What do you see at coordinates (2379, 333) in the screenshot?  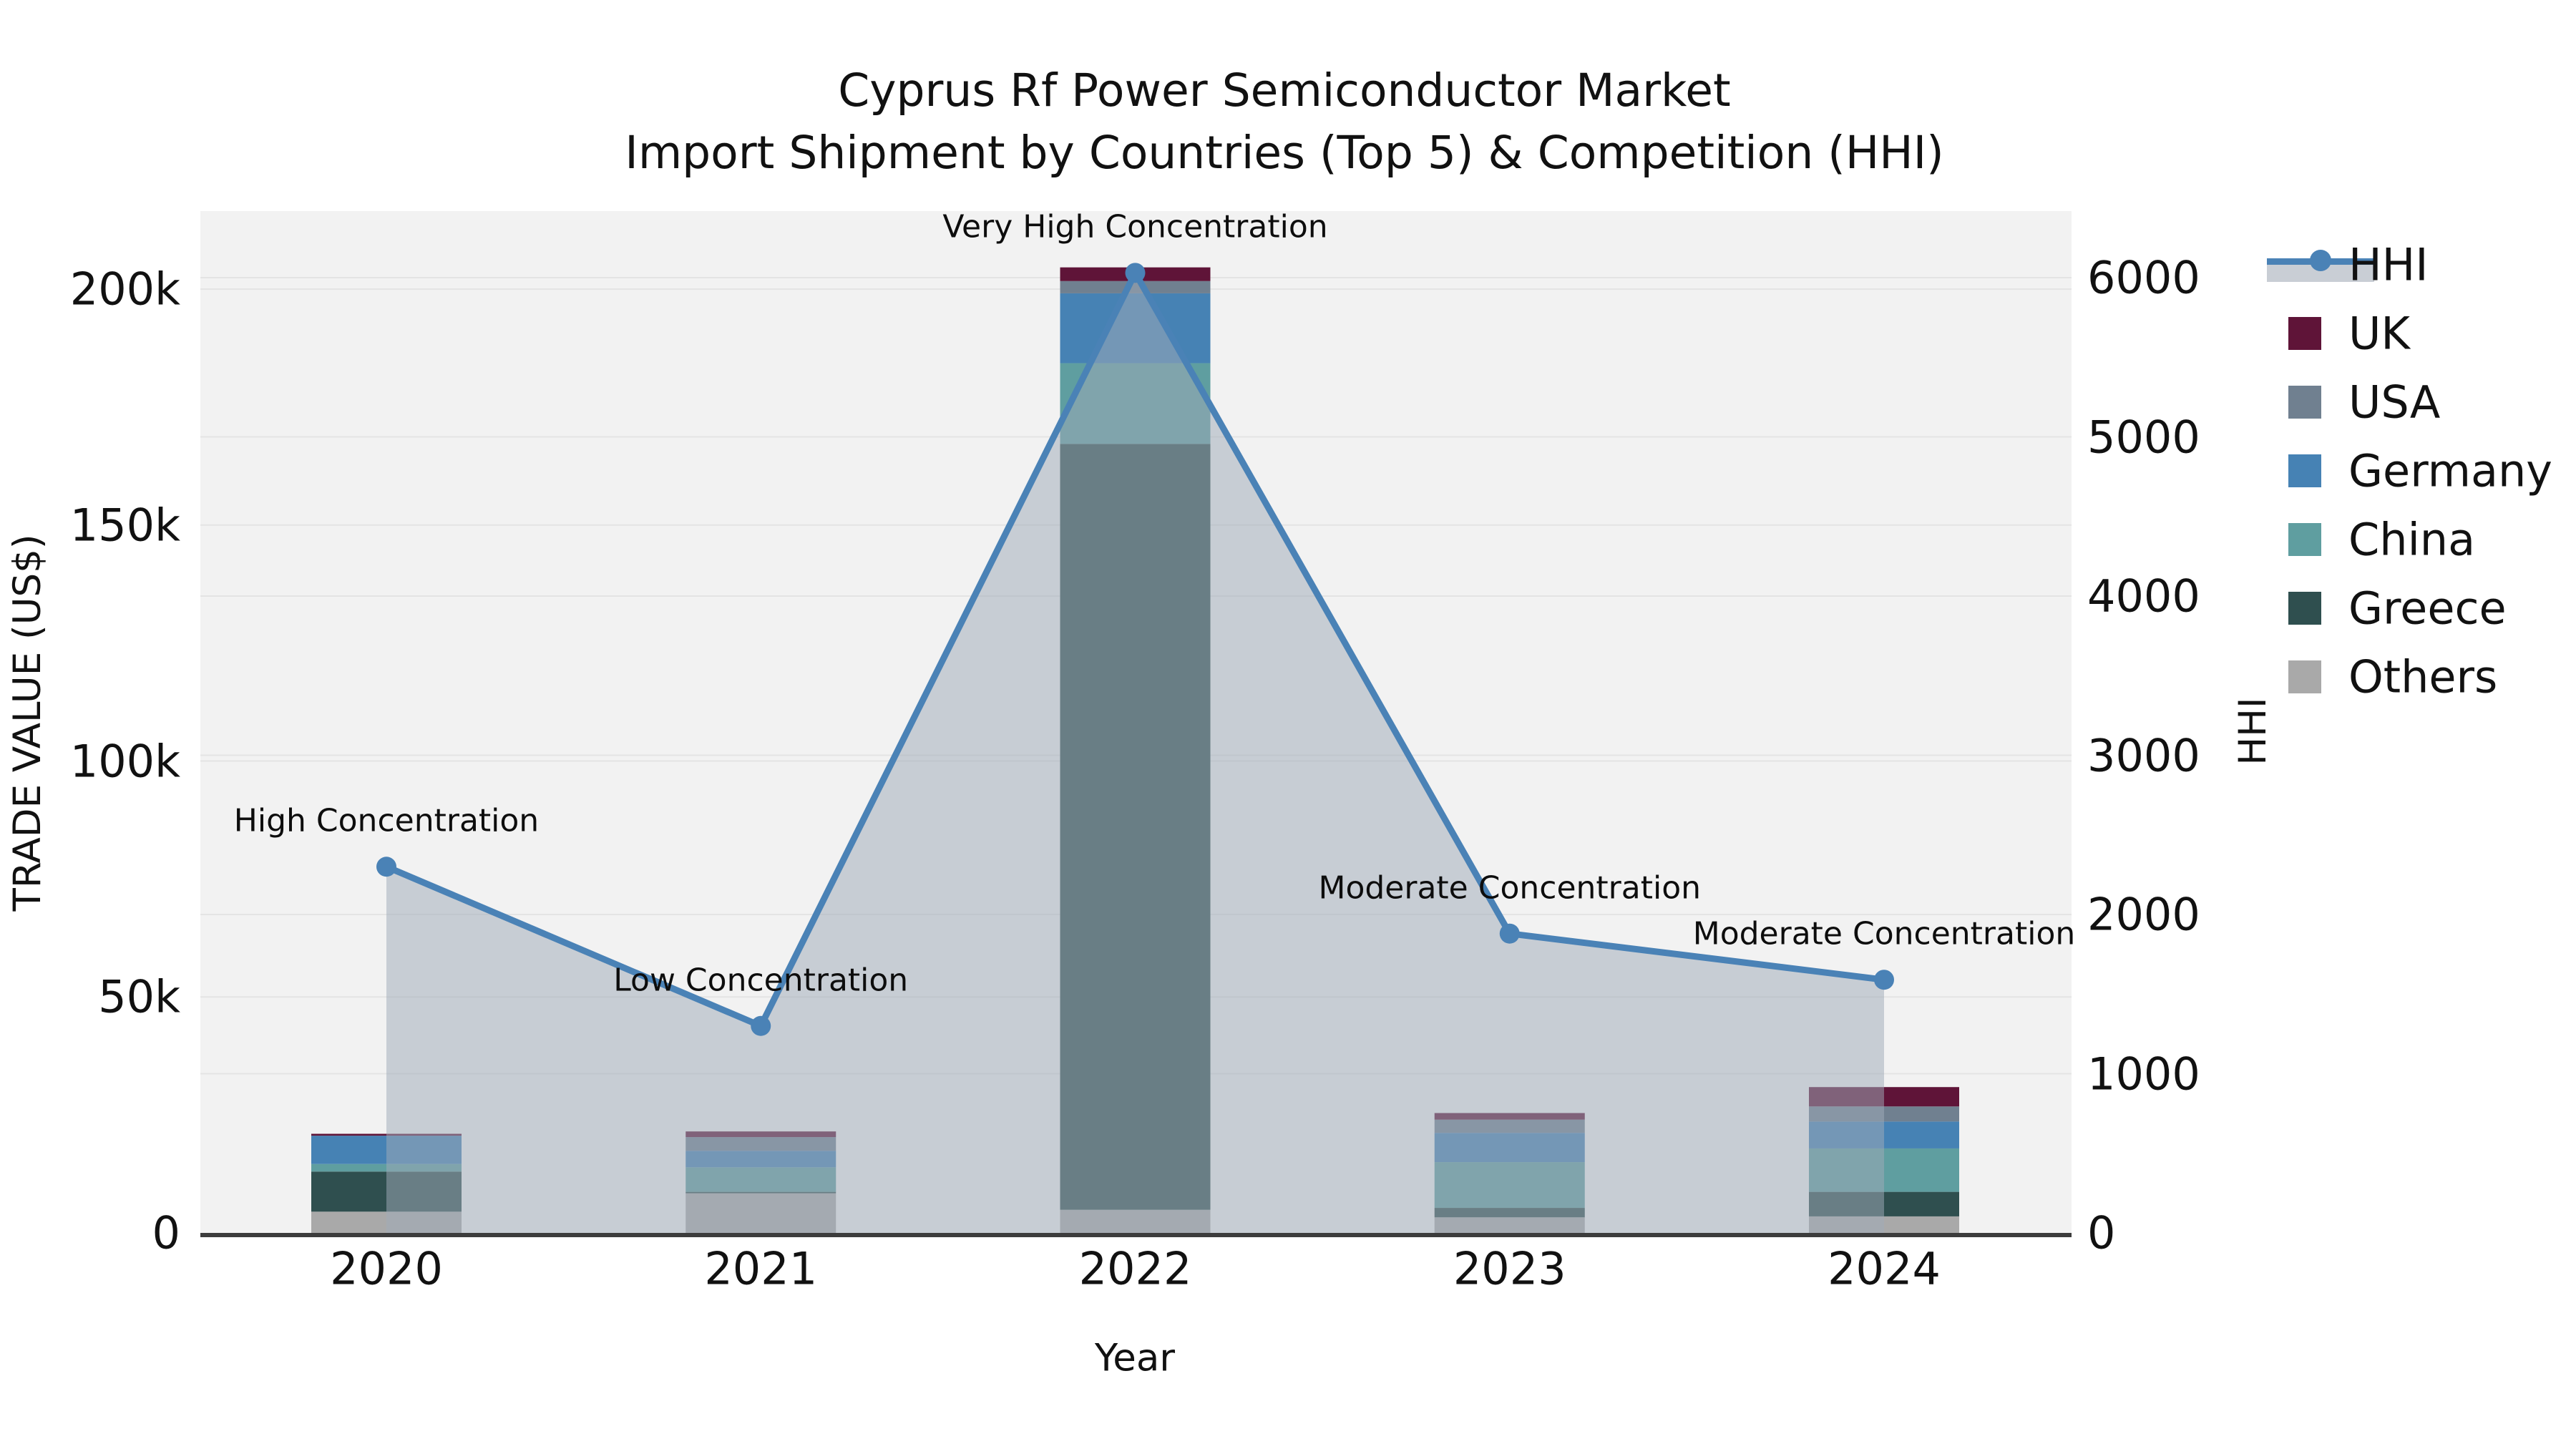 I see `legend-label-uk: UK` at bounding box center [2379, 333].